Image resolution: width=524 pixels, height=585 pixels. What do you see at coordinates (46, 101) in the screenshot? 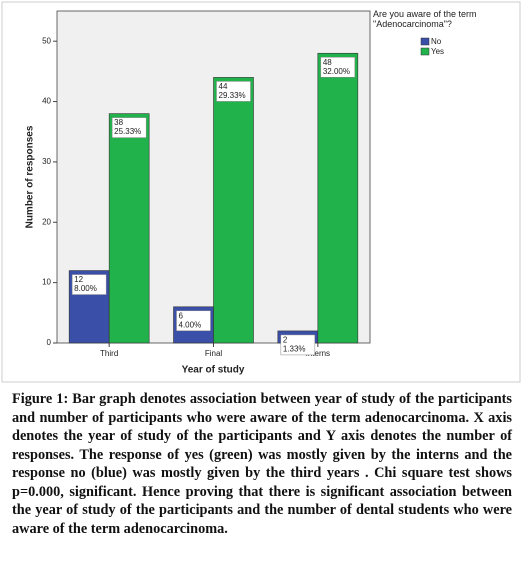
I see `y-tick-label: 40` at bounding box center [46, 101].